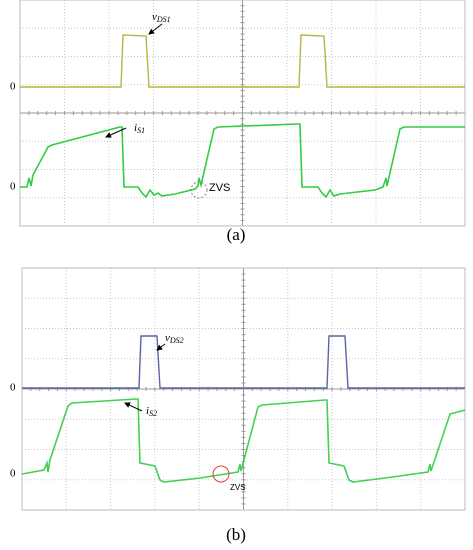  I want to click on current-waveform, so click(243, 440).